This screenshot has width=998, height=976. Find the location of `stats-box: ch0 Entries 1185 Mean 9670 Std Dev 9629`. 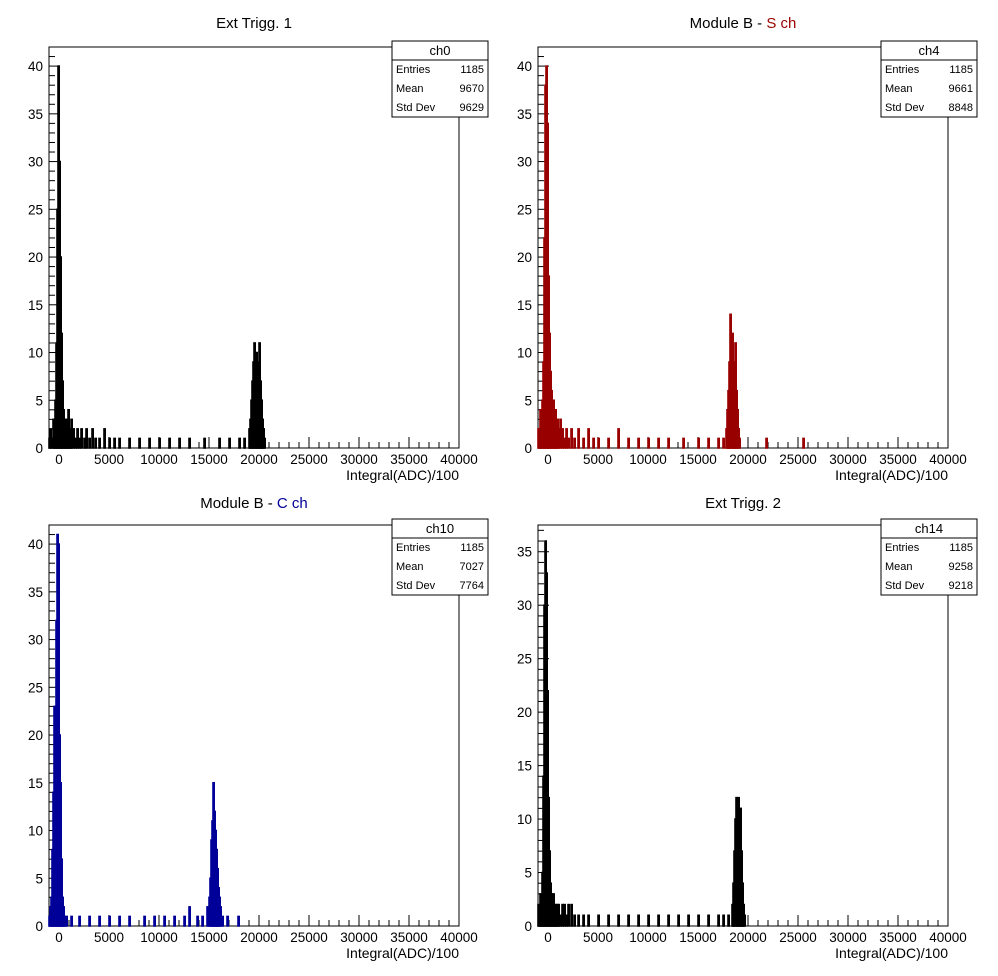

stats-box: ch0 Entries 1185 Mean 9670 Std Dev 9629 is located at coordinates (440, 79).